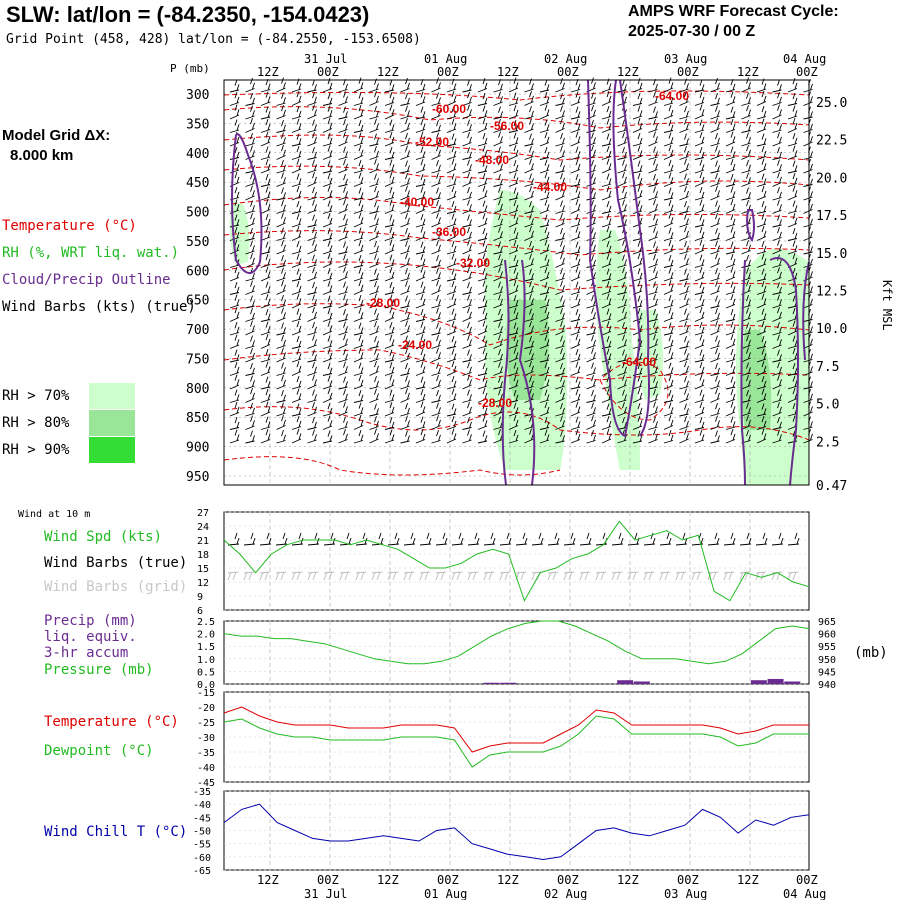 Image resolution: width=900 pixels, height=900 pixels. Describe the element at coordinates (203, 583) in the screenshot. I see `wind-speed-tick: 12` at that location.